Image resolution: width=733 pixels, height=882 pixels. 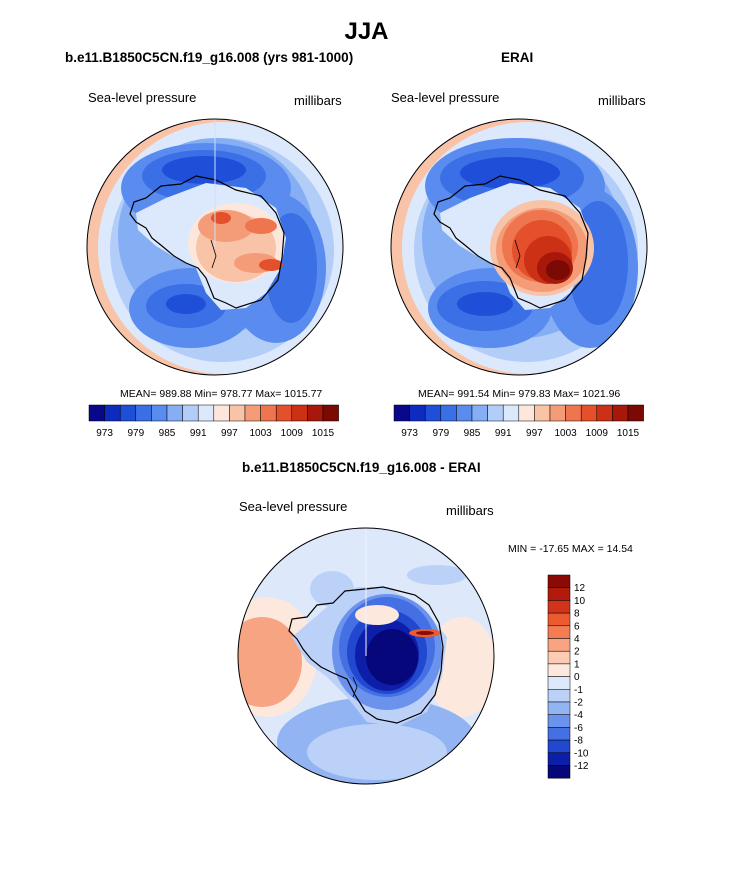 What do you see at coordinates (577, 652) in the screenshot?
I see `panel-3-colorbar-tick: 2` at bounding box center [577, 652].